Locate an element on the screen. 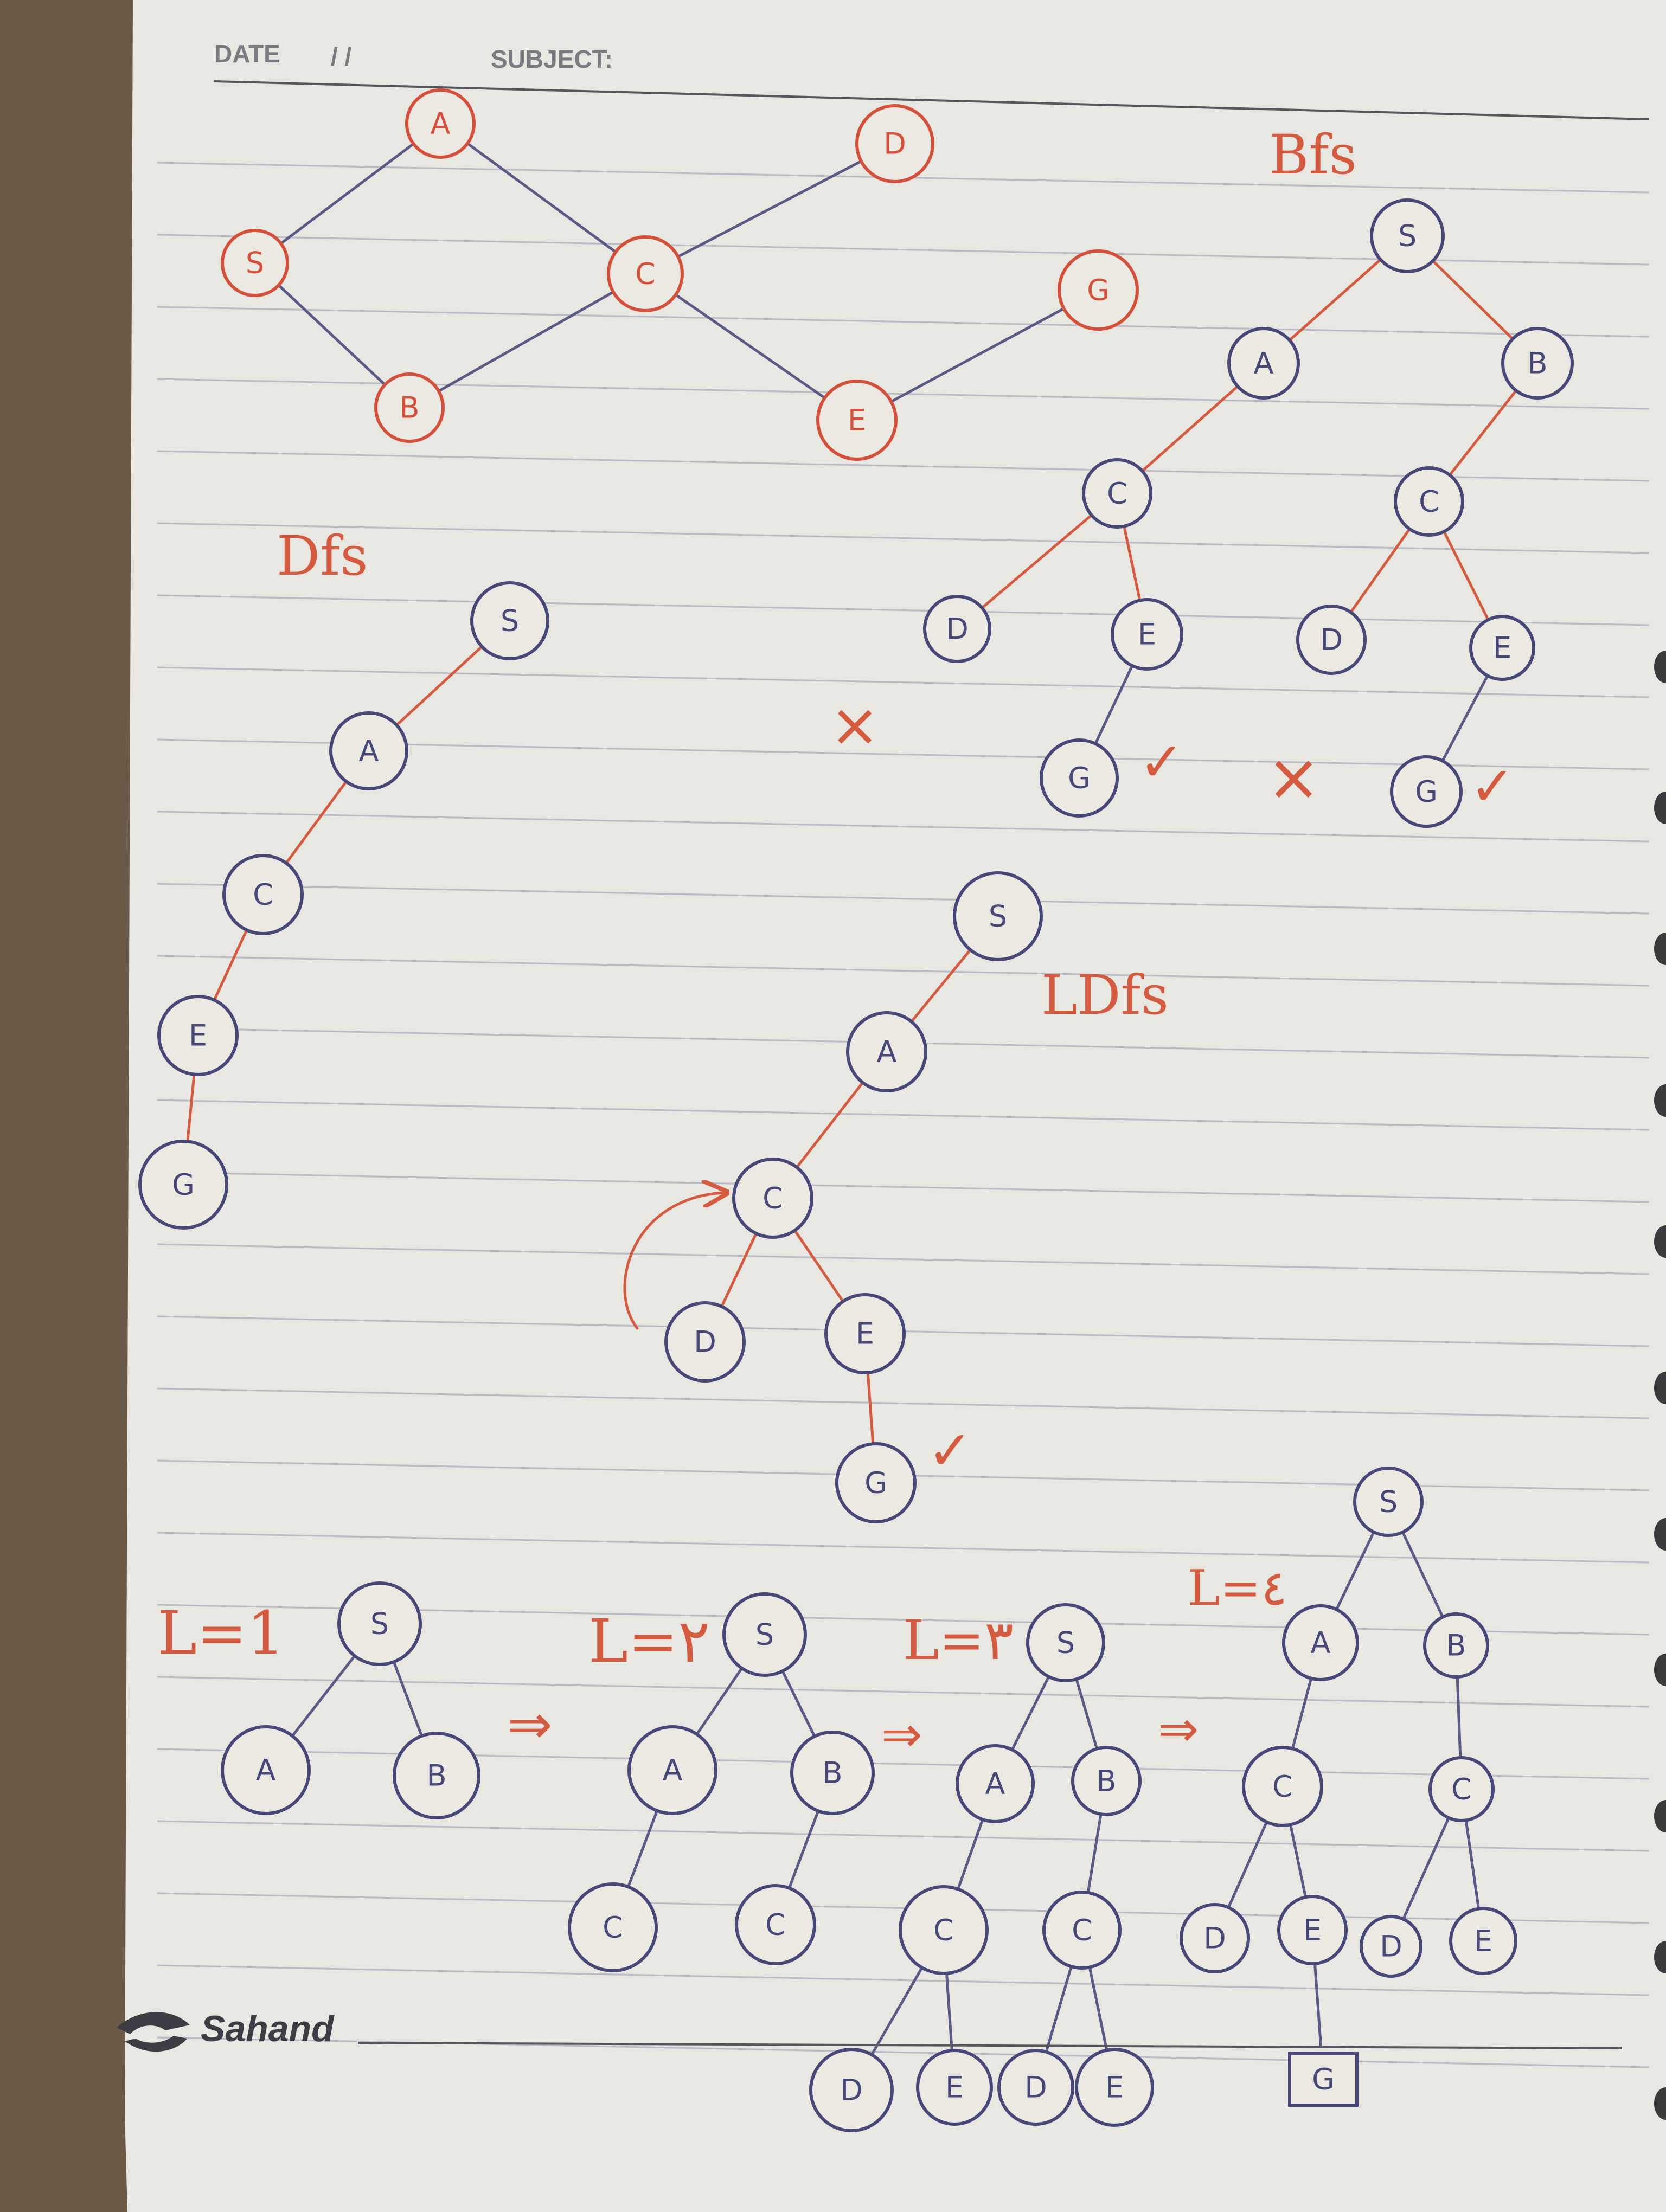 This screenshot has width=1666, height=2212. arrow-l3-l4: ⇒ is located at coordinates (1179, 1729).